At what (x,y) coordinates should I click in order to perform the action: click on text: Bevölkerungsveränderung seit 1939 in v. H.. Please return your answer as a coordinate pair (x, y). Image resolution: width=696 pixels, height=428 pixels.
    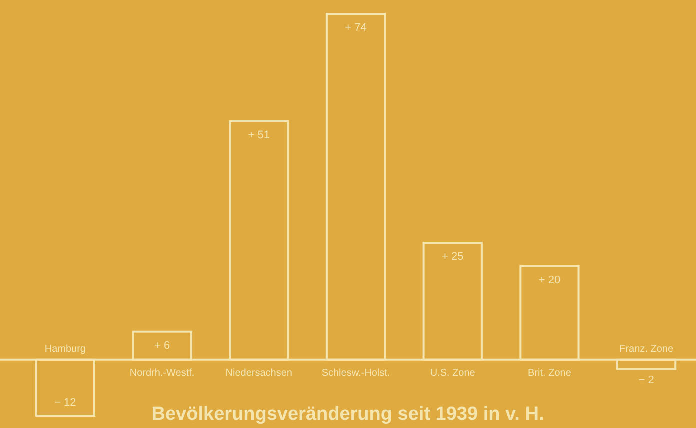
    Looking at the image, I should click on (348, 414).